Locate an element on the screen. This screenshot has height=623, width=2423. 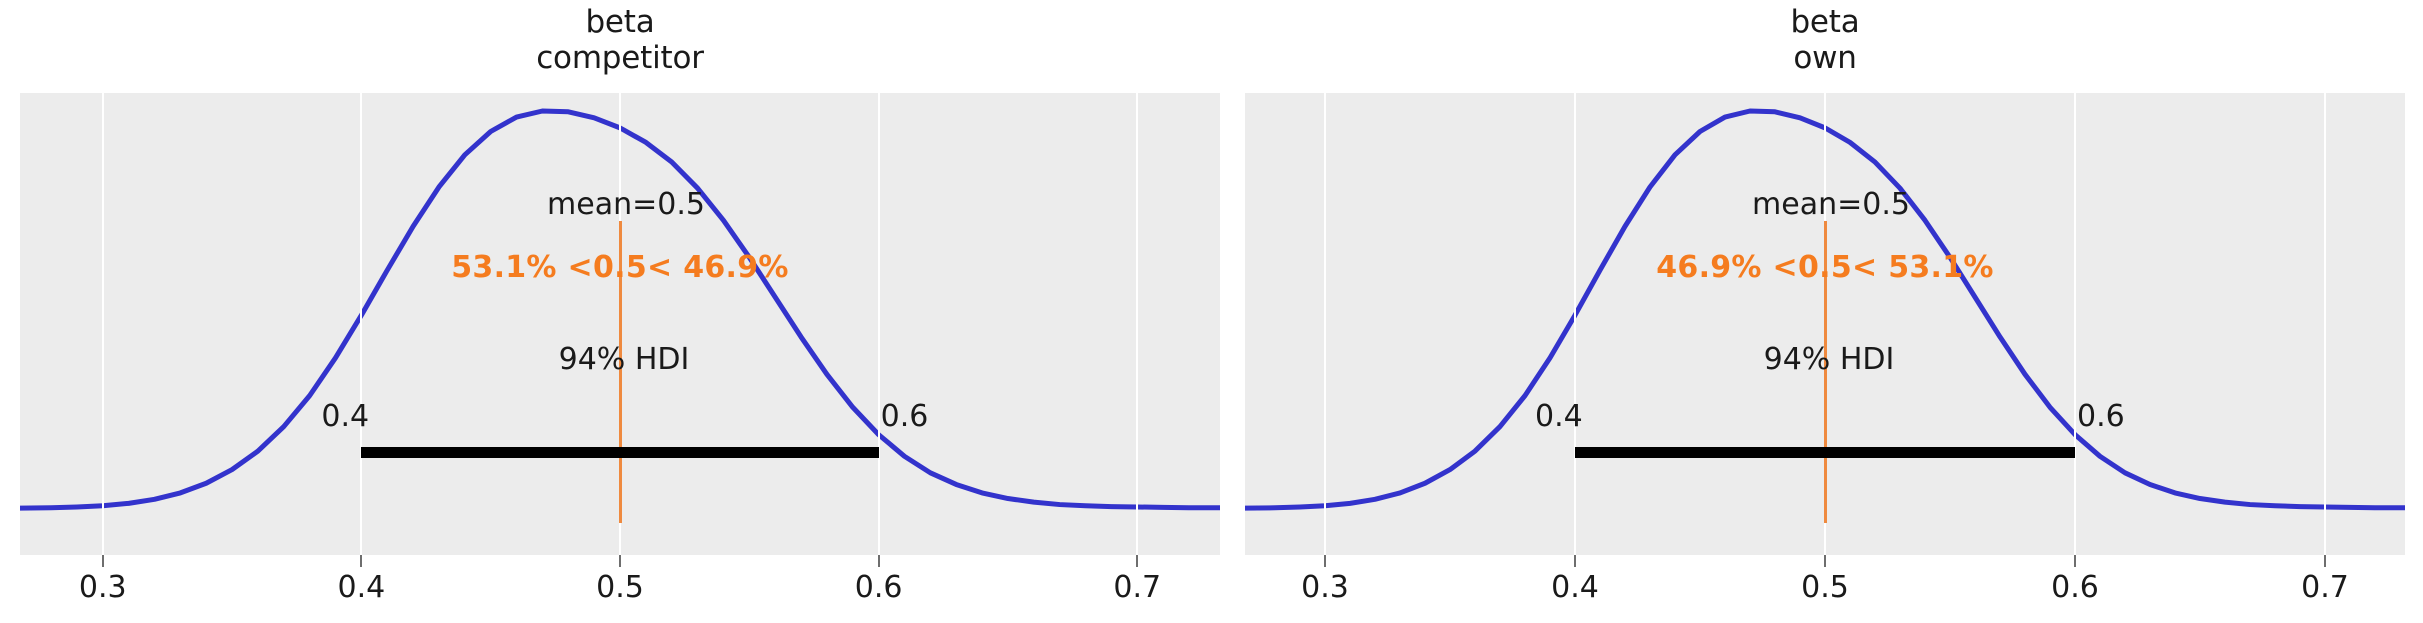
hdi-label-beta-competitor: 94% HDI is located at coordinates (624, 359).